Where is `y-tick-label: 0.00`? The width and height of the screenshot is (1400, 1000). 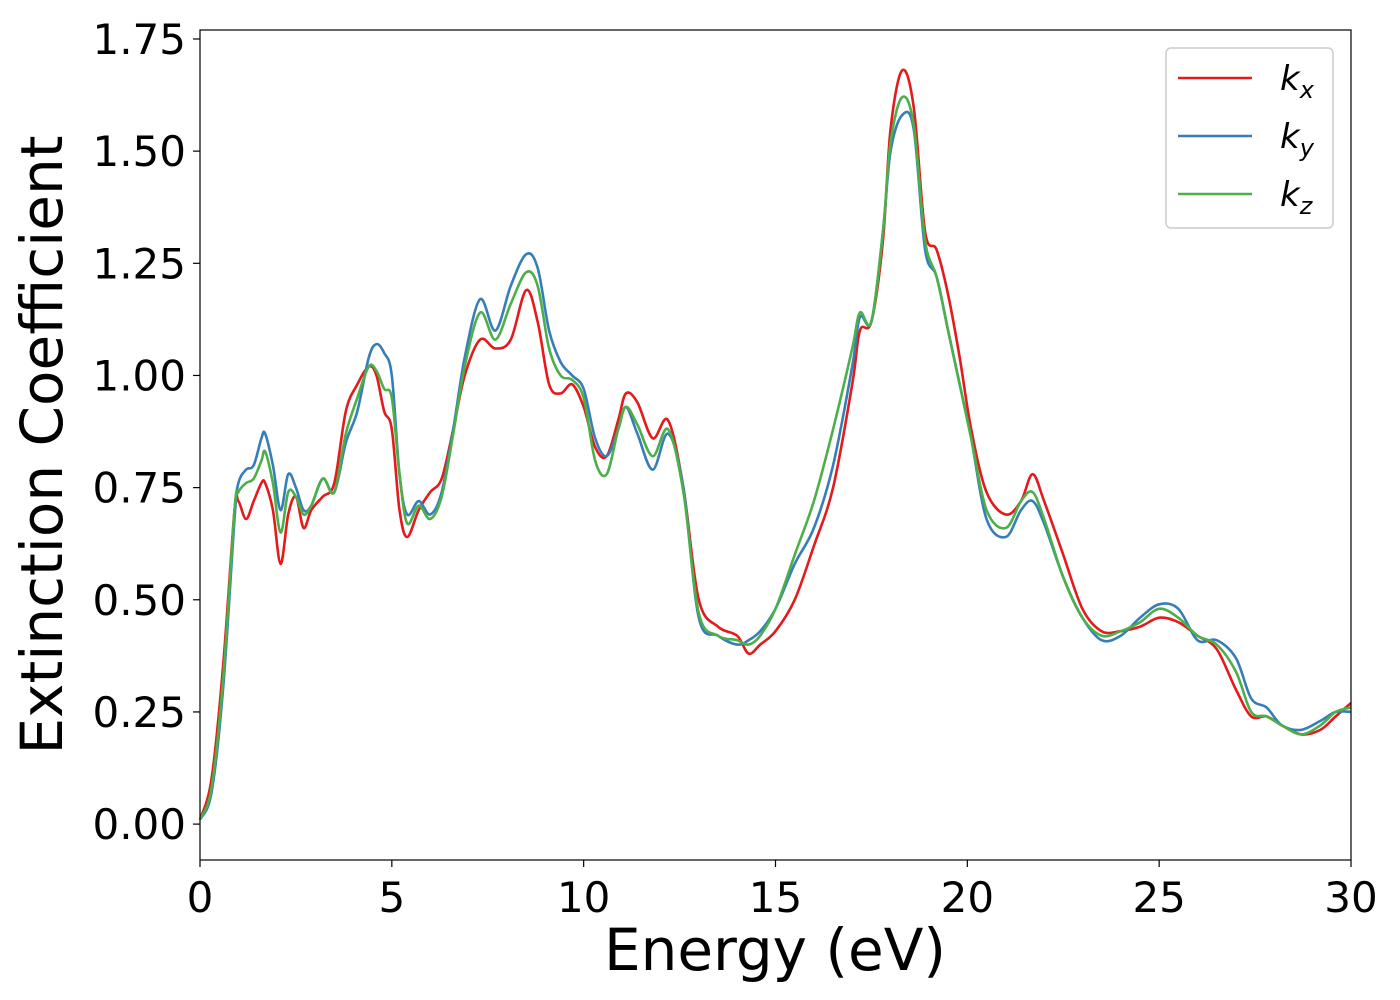 y-tick-label: 0.00 is located at coordinates (139, 824).